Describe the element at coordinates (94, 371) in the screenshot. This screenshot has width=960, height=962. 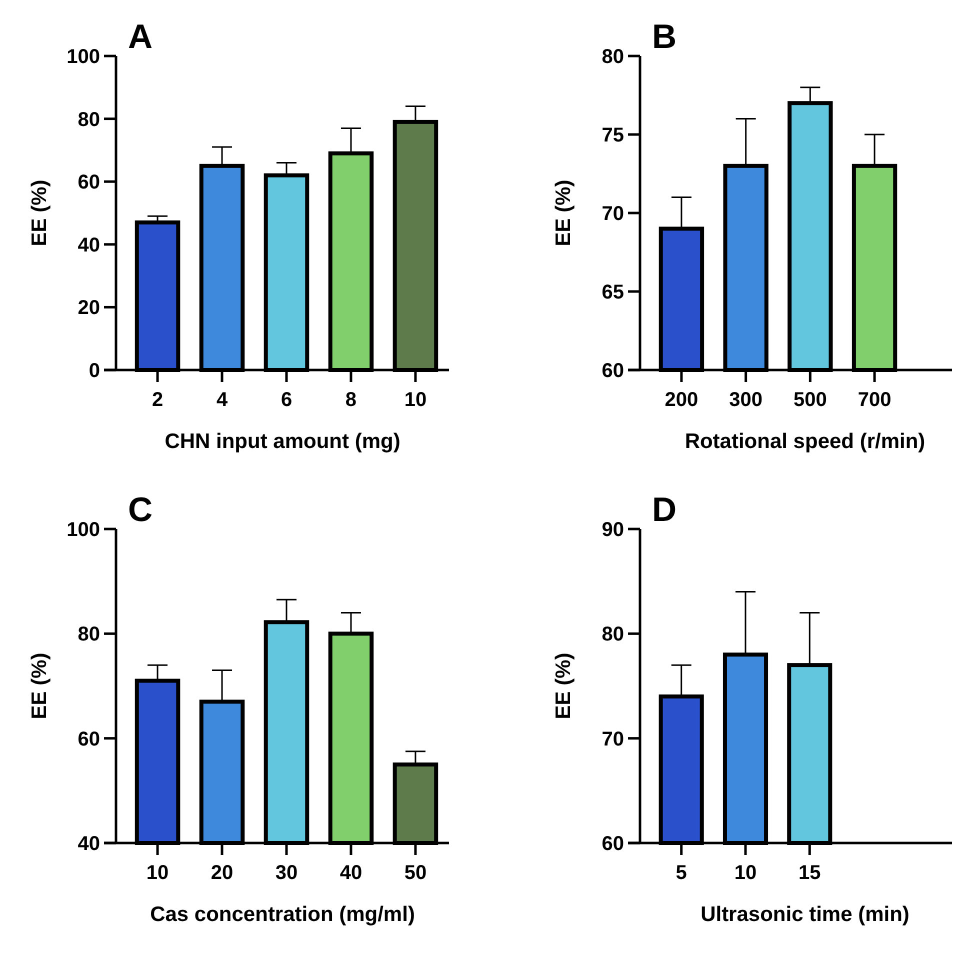
I see `y-tick-label: 0` at that location.